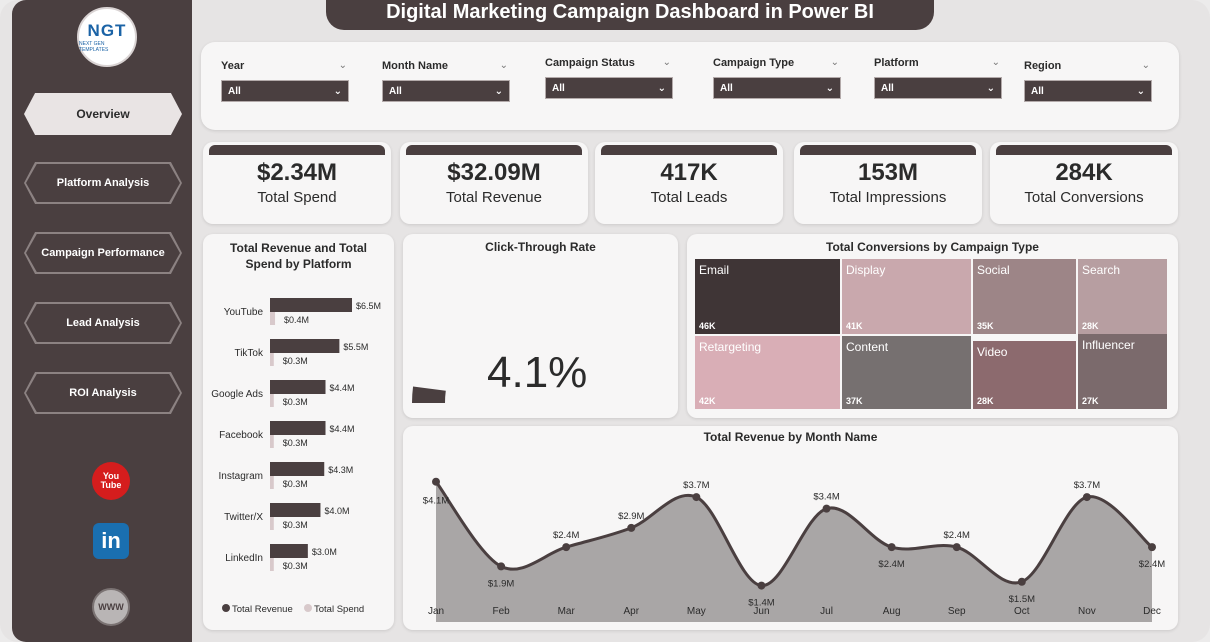 This screenshot has width=1210, height=642. I want to click on treemap-value: 35K, so click(985, 326).